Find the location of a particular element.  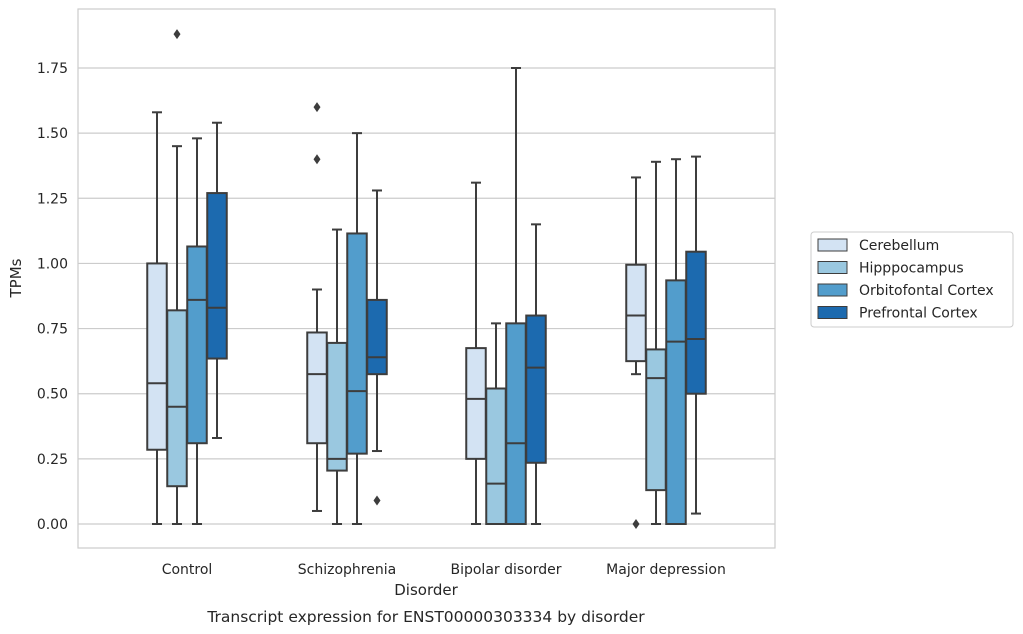

legend-label: Prefrontal Cortex is located at coordinates (918, 314).